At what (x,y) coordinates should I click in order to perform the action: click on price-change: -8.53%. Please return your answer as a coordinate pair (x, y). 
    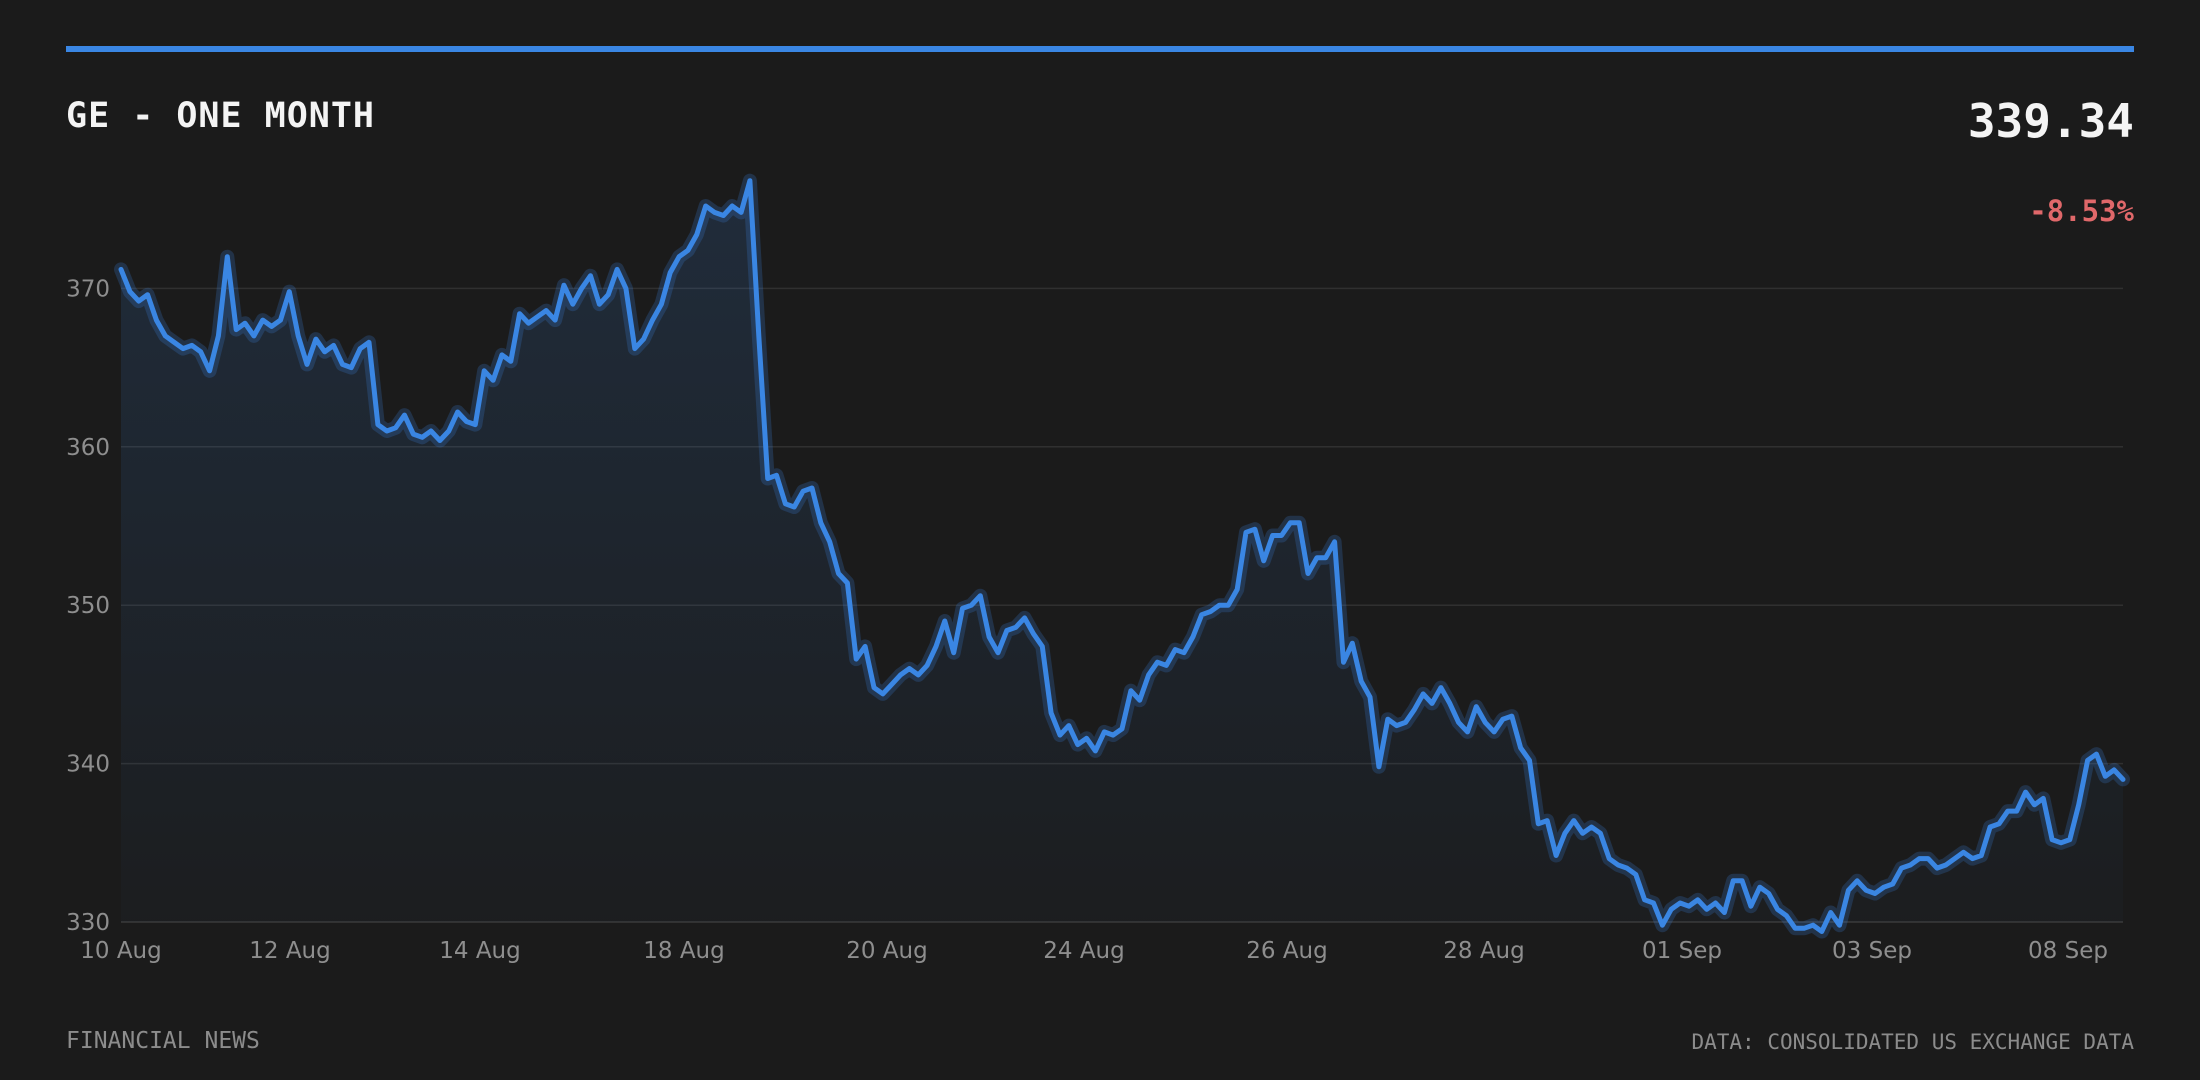
    Looking at the image, I should click on (2081, 211).